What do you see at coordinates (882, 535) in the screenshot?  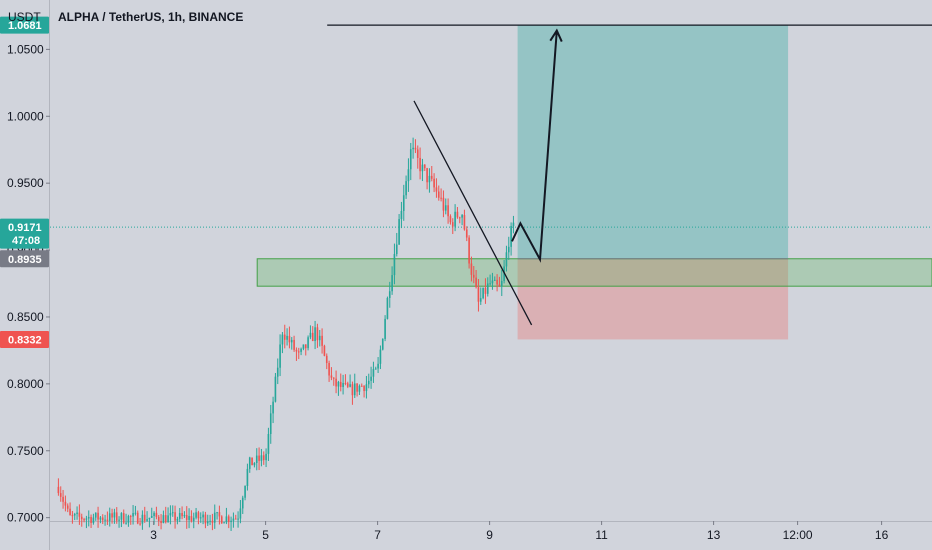 I see `time-tick-label: 16` at bounding box center [882, 535].